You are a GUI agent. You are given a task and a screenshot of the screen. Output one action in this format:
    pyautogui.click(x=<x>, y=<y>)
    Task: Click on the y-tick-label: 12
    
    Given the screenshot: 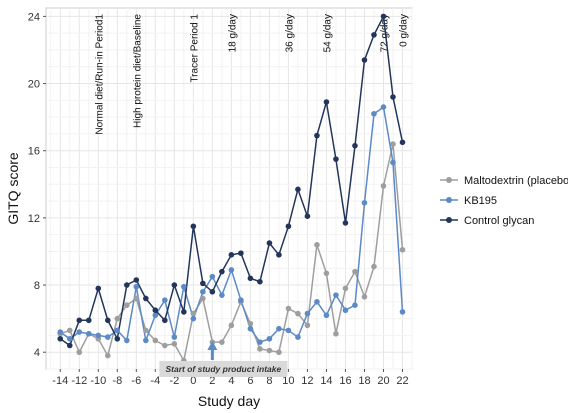 What is the action you would take?
    pyautogui.click(x=34, y=219)
    